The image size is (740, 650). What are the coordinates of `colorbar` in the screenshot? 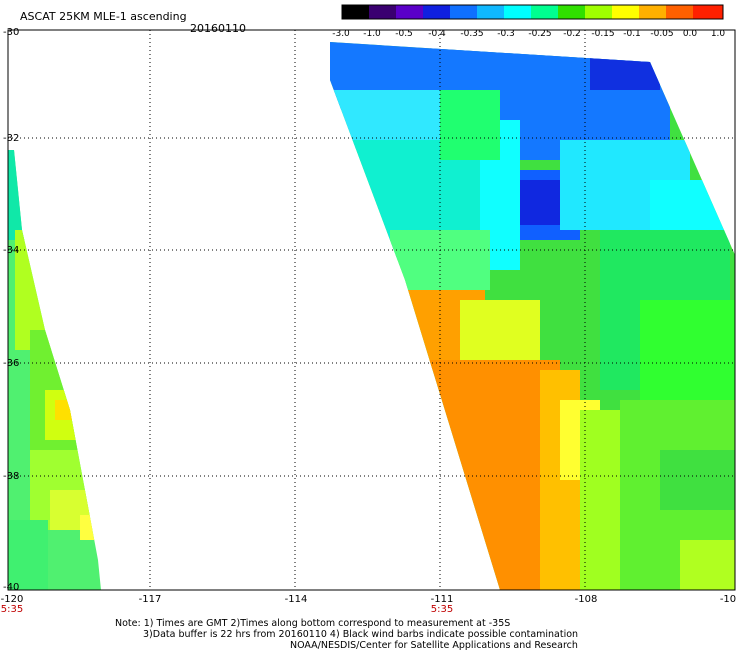 It's located at (532, 12).